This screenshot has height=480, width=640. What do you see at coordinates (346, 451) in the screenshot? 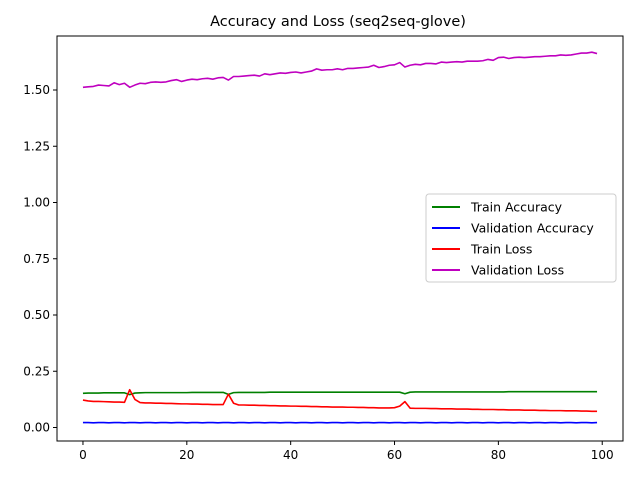
I see `x-axis: 0 20 40 60 80 100` at bounding box center [346, 451].